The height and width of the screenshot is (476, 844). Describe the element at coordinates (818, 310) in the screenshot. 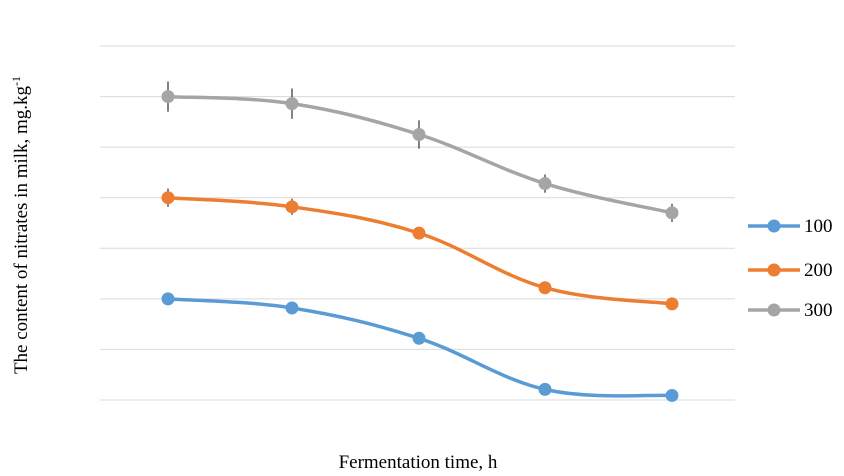

I see `legend-label-300: 300` at that location.